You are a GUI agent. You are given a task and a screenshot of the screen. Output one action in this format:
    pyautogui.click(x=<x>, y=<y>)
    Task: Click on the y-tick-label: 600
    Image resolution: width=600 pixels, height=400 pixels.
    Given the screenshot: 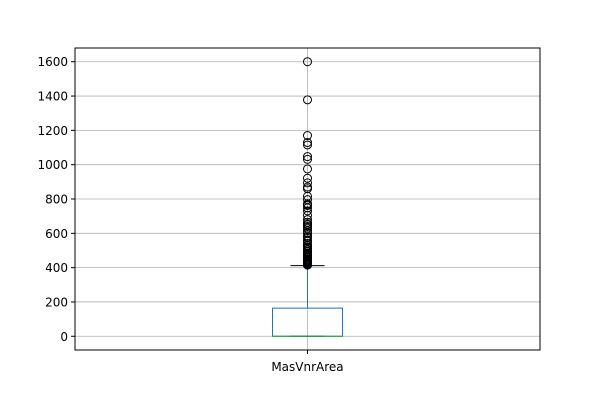 What is the action you would take?
    pyautogui.click(x=56, y=234)
    